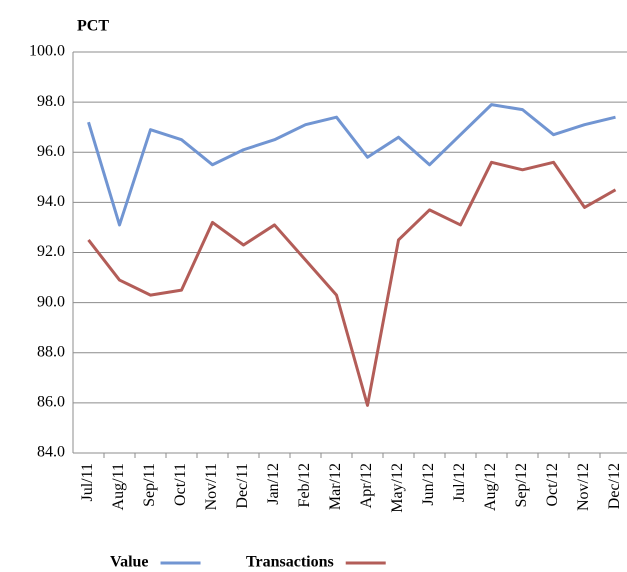 This screenshot has height=572, width=627. I want to click on y-tick-label: 86.0, so click(51, 402).